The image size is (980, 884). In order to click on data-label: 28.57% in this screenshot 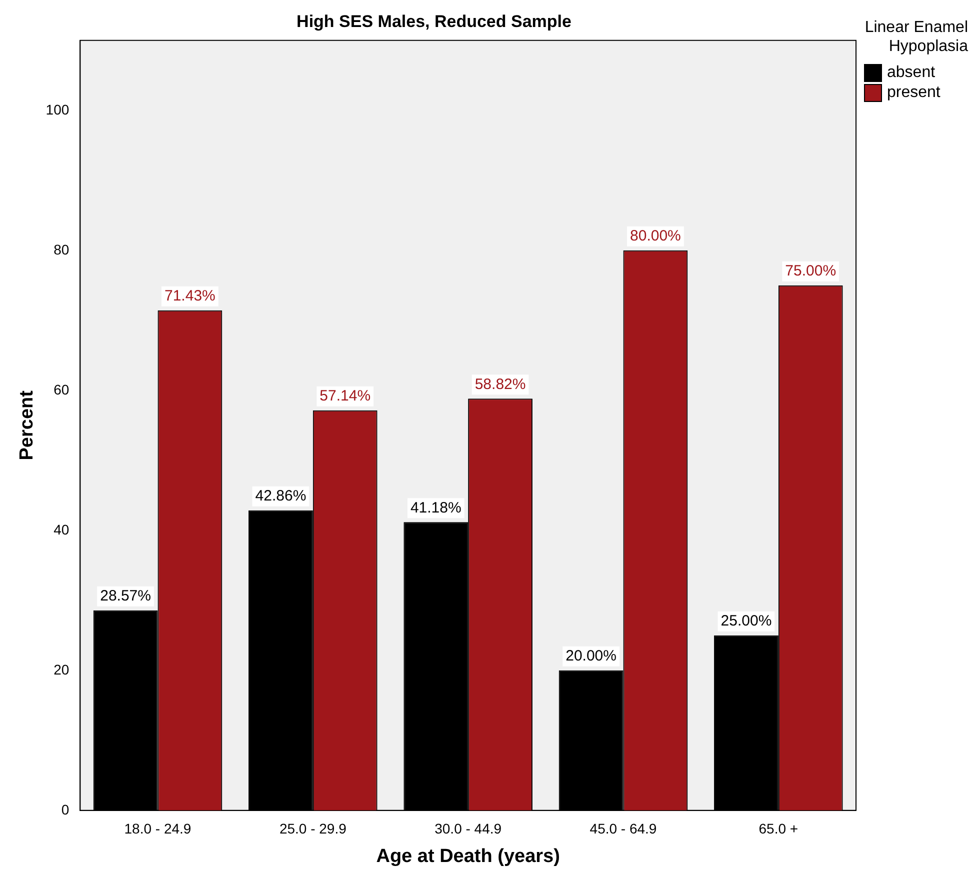, I will do `click(125, 596)`.